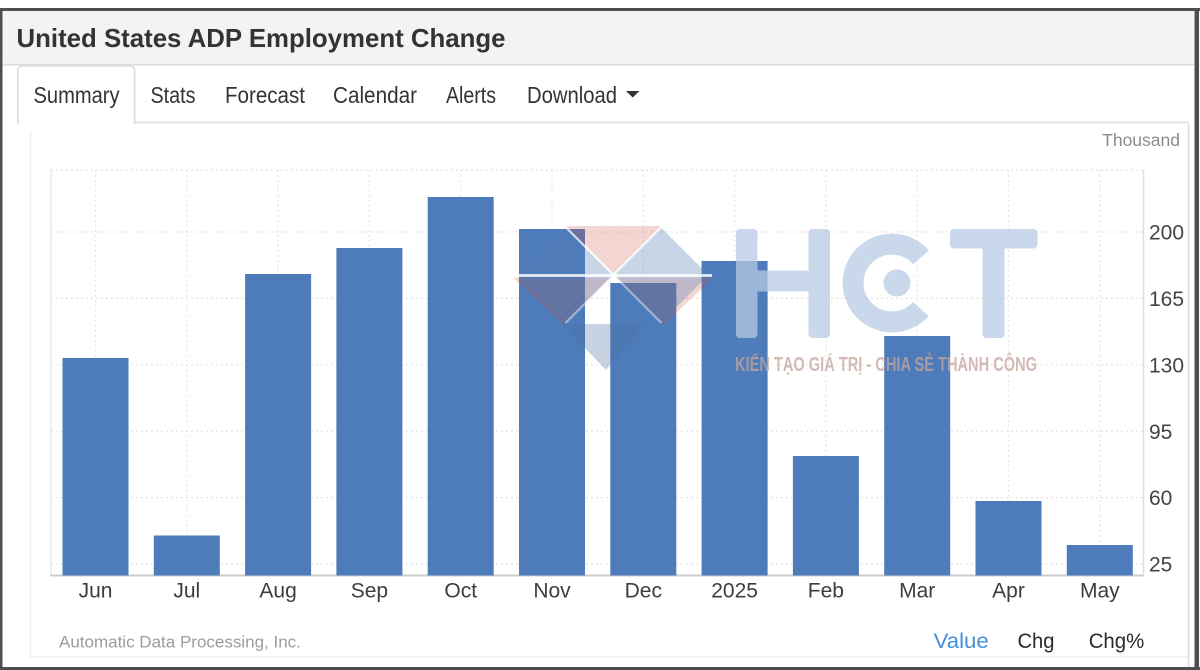 The width and height of the screenshot is (1200, 670). What do you see at coordinates (460, 591) in the screenshot?
I see `svg-text: Oct` at bounding box center [460, 591].